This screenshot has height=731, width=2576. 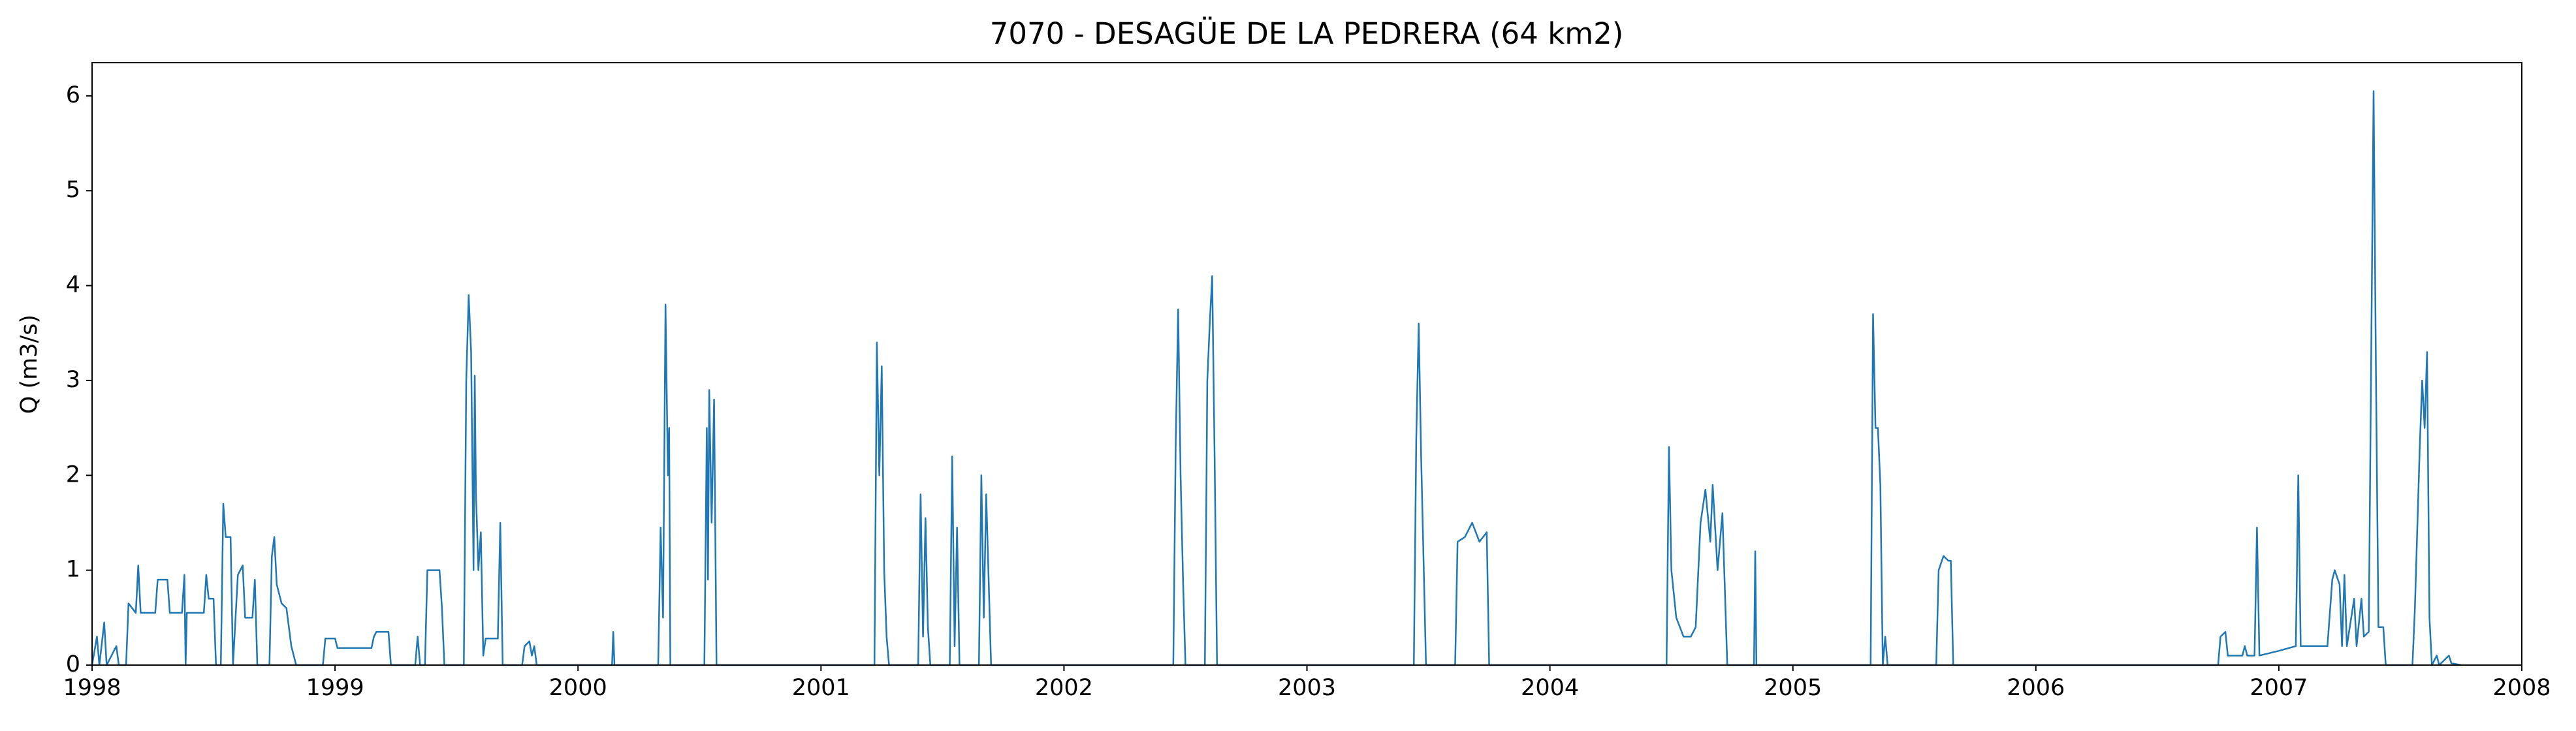 What do you see at coordinates (73, 570) in the screenshot?
I see `y-tick-label: 1` at bounding box center [73, 570].